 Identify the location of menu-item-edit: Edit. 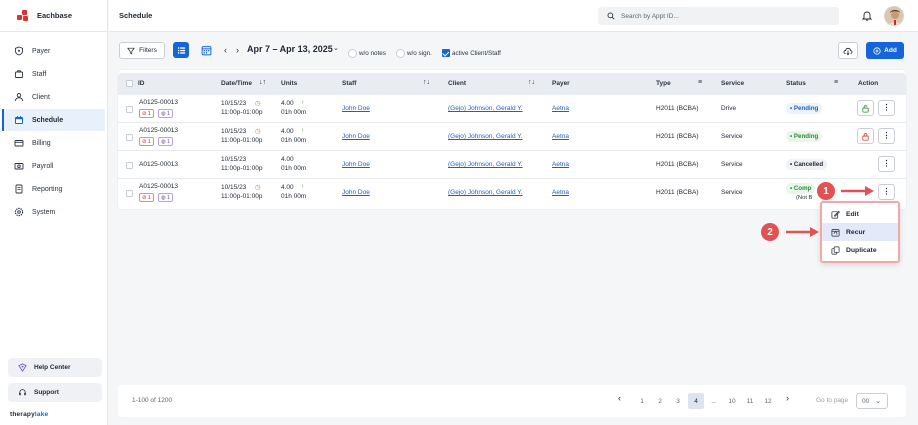
(860, 214).